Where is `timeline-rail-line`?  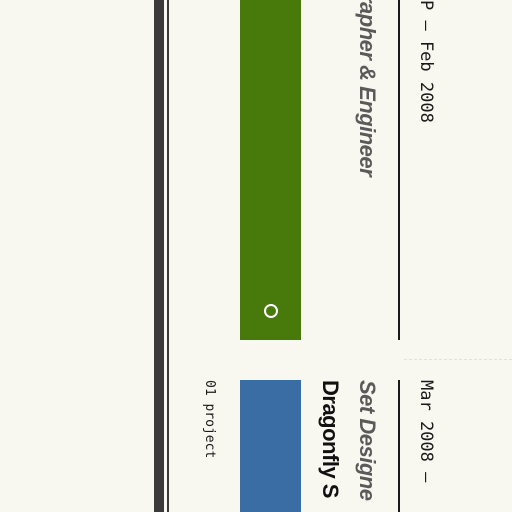 timeline-rail-line is located at coordinates (168, 256).